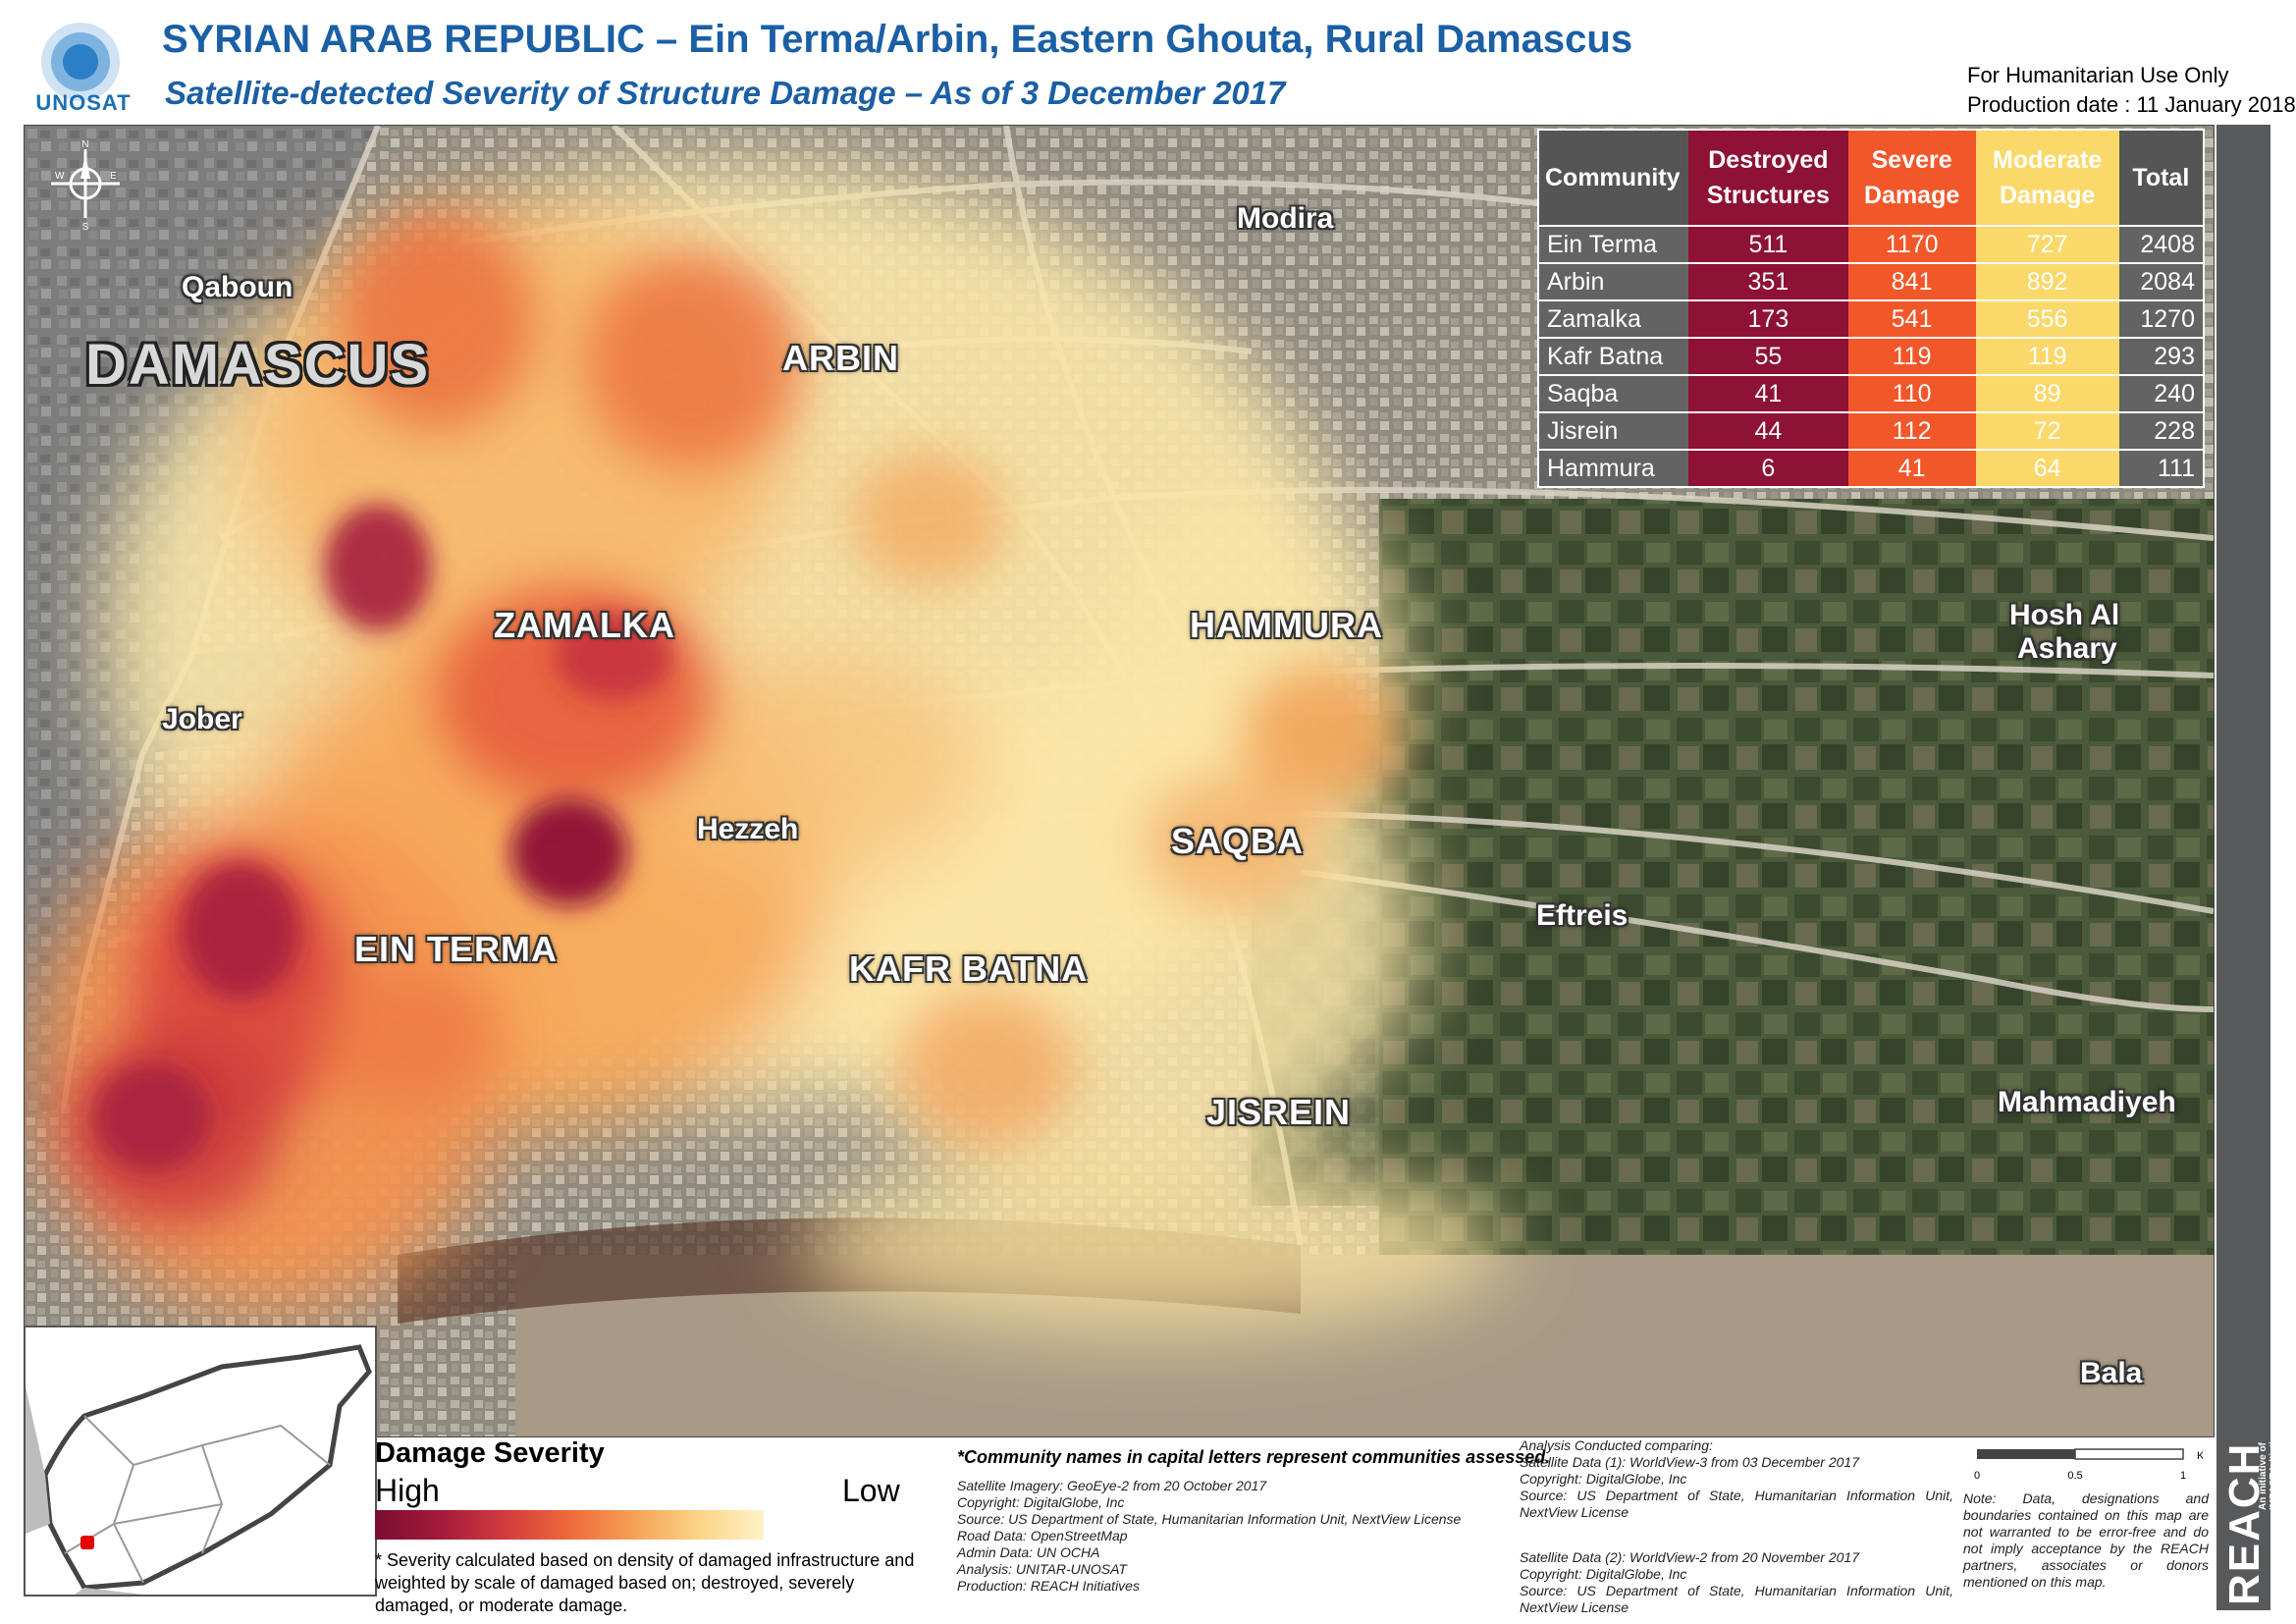 The height and width of the screenshot is (1624, 2296). What do you see at coordinates (2047, 318) in the screenshot?
I see `cell-moderate: 556` at bounding box center [2047, 318].